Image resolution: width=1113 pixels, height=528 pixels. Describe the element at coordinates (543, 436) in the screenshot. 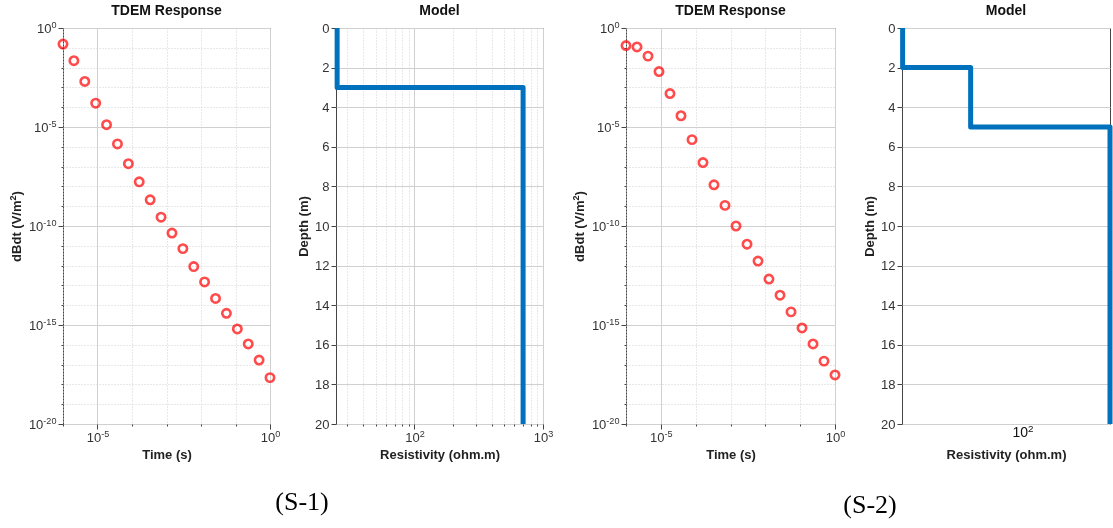

I see `x-tick-label: 10$^{3}$` at that location.